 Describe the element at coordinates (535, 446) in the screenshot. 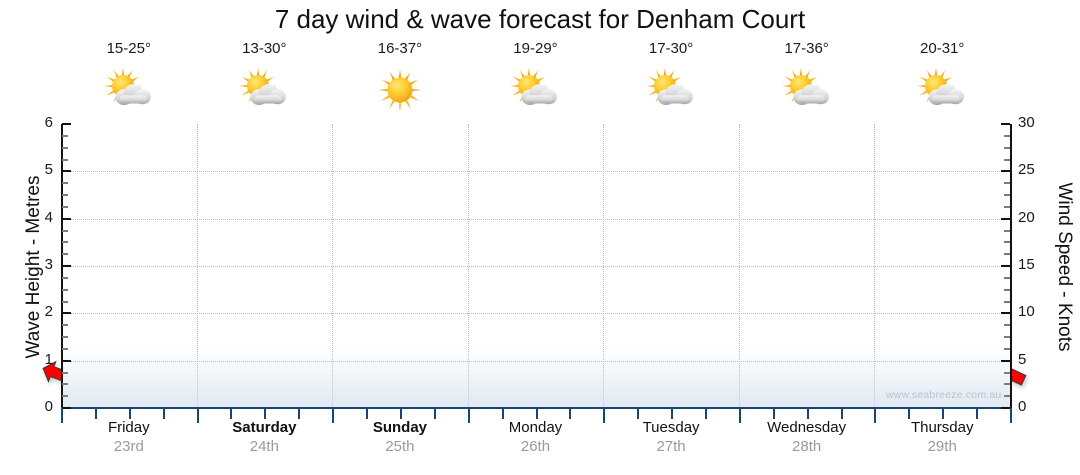

I see `day-date: 26th` at that location.